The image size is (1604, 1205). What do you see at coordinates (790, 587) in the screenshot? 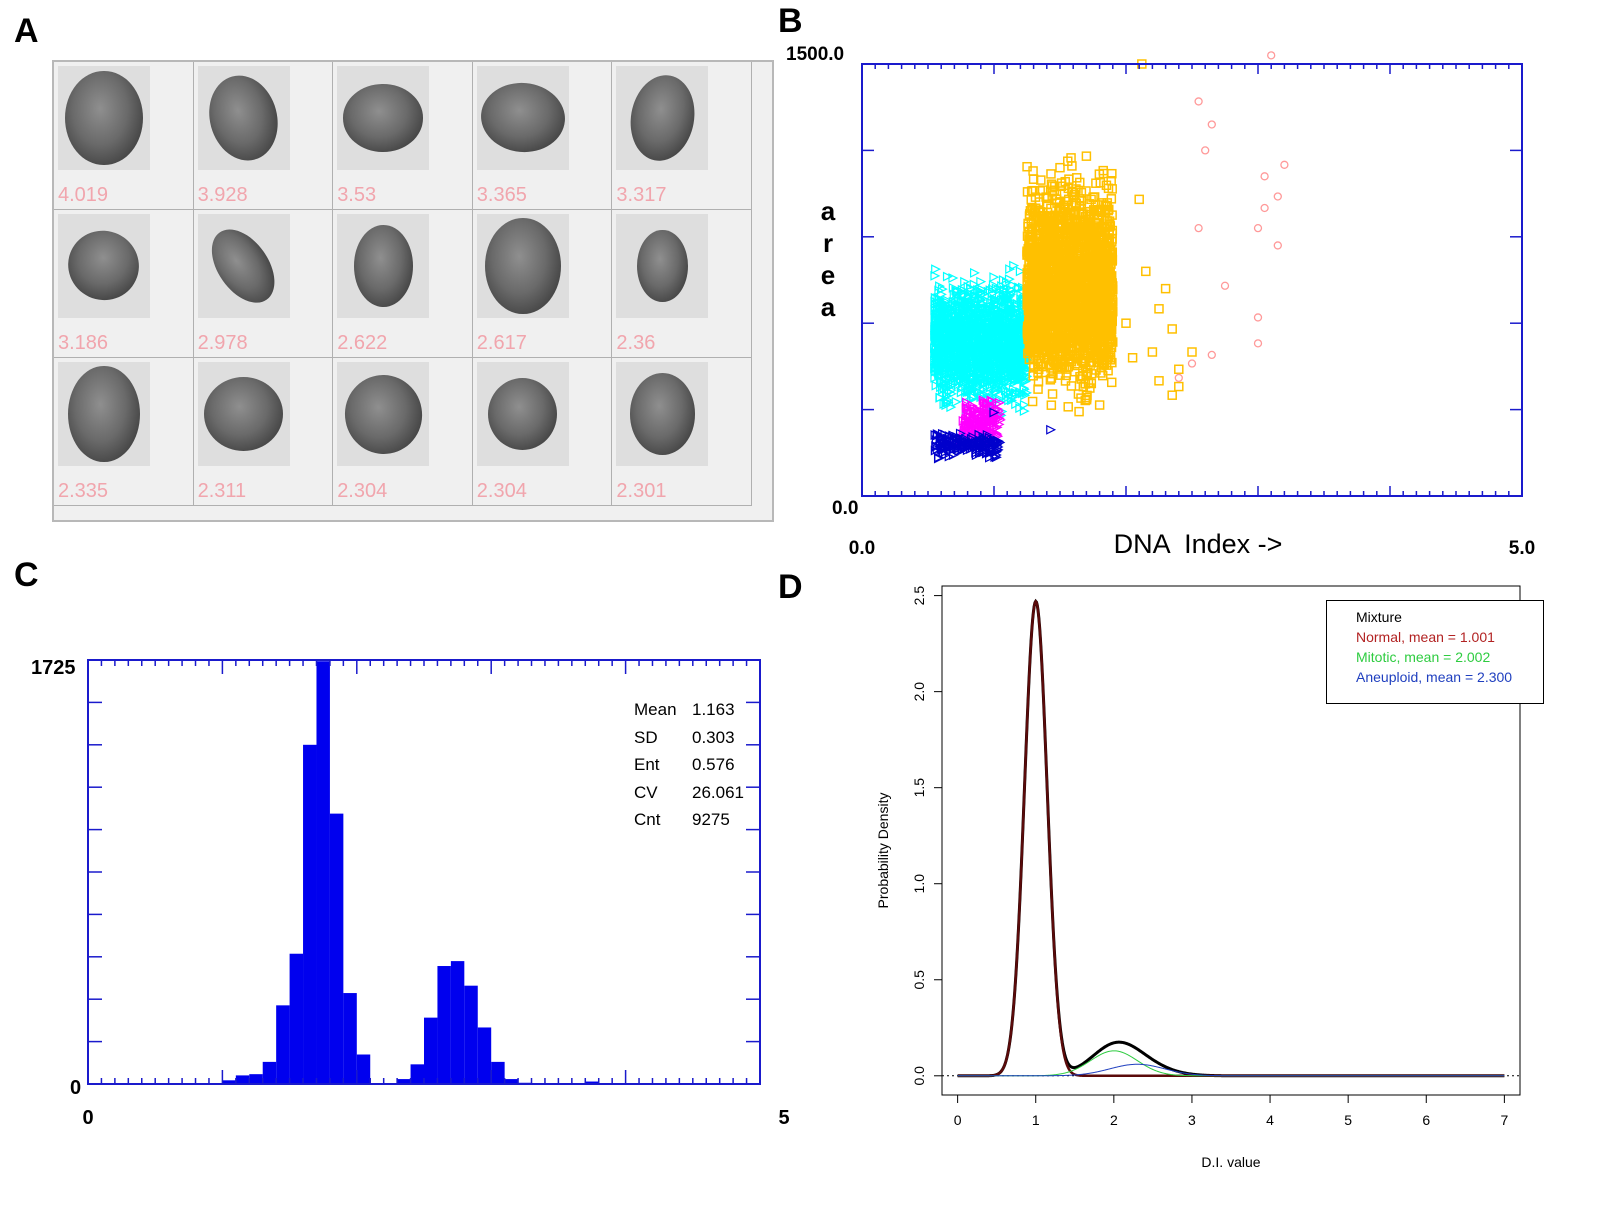
I see `panel-label-d: D` at bounding box center [790, 587].